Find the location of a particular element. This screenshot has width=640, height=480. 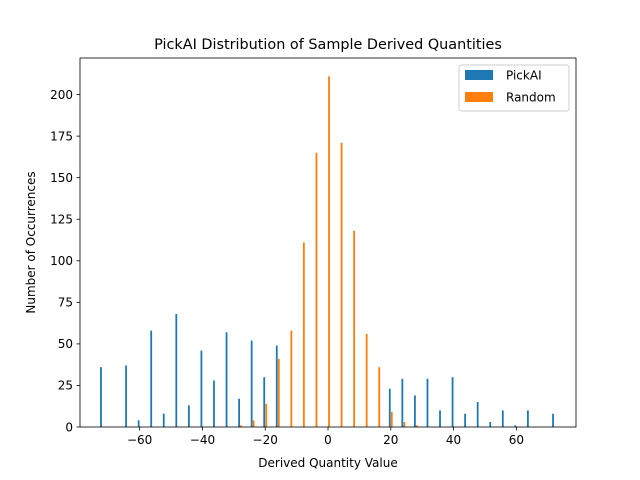

y-tick-label: 25 is located at coordinates (65, 386).